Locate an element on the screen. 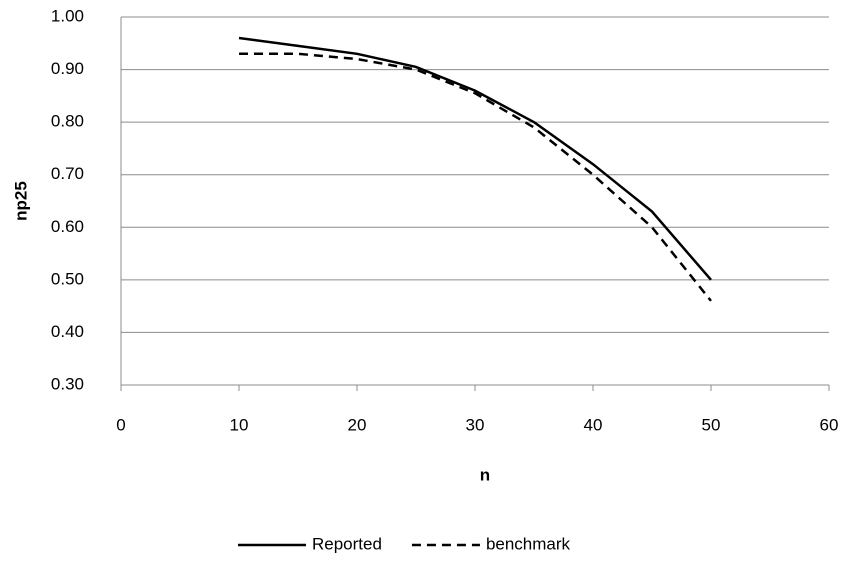  legend-label: benchmark is located at coordinates (528, 543).